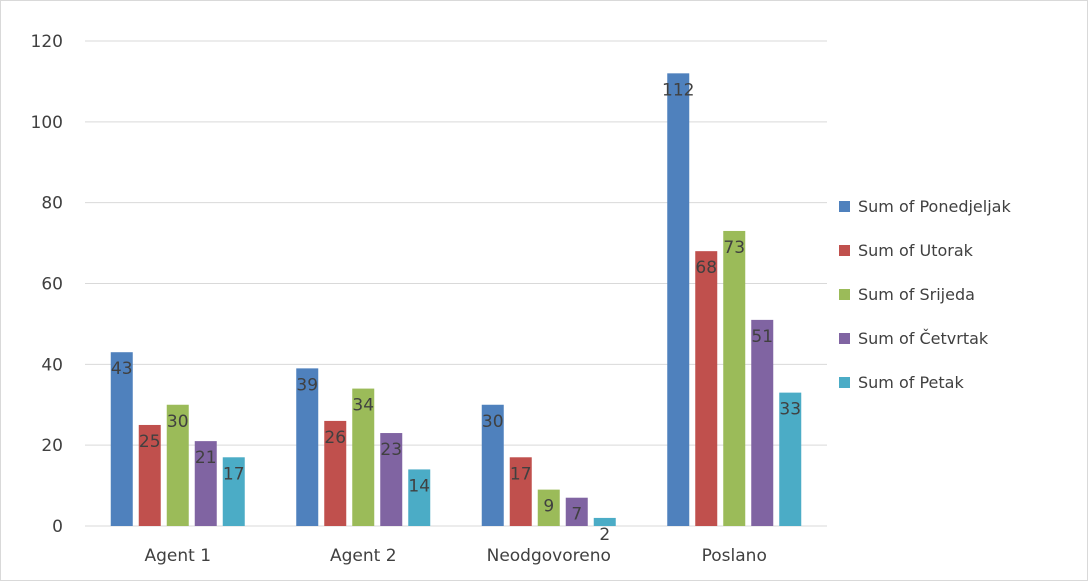  I want to click on category-label: Agent 1, so click(177, 556).